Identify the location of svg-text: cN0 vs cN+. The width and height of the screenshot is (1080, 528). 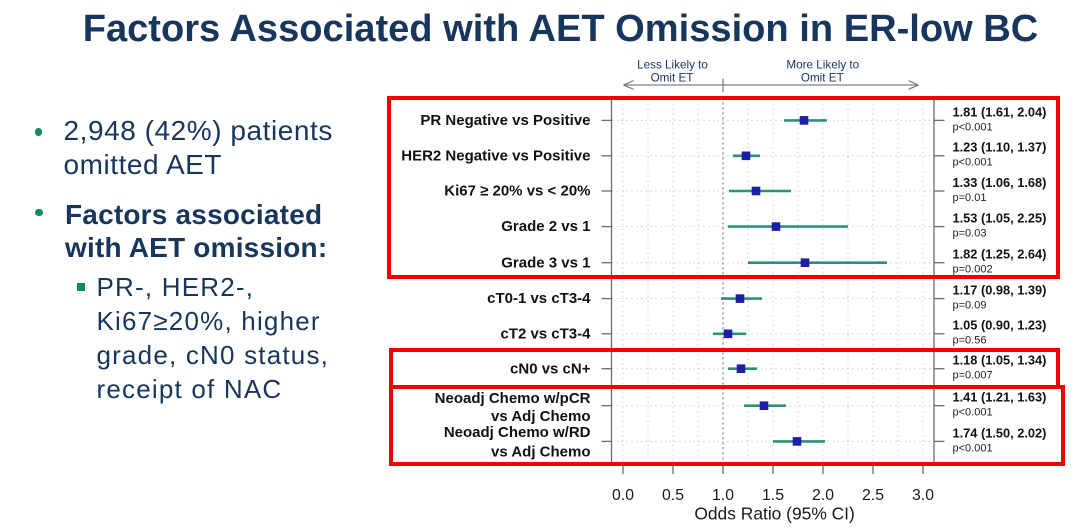
(550, 368).